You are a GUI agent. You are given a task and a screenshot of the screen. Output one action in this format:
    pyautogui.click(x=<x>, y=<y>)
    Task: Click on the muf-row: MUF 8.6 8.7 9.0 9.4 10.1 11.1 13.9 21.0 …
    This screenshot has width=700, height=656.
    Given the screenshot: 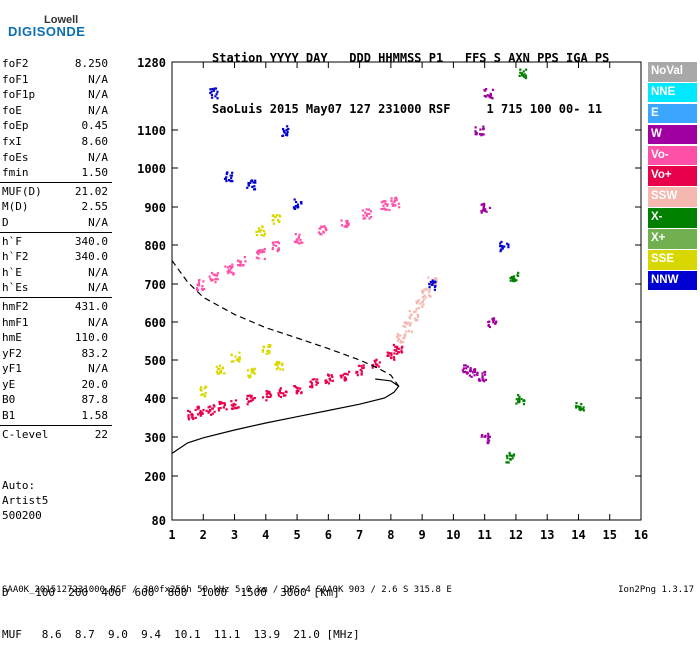 What is the action you would take?
    pyautogui.click(x=181, y=634)
    